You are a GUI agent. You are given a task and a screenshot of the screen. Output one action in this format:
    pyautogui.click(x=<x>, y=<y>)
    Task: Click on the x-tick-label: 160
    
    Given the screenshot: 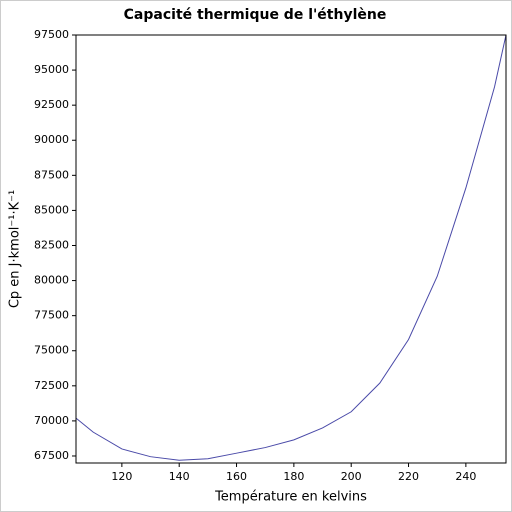 What is the action you would take?
    pyautogui.click(x=236, y=476)
    